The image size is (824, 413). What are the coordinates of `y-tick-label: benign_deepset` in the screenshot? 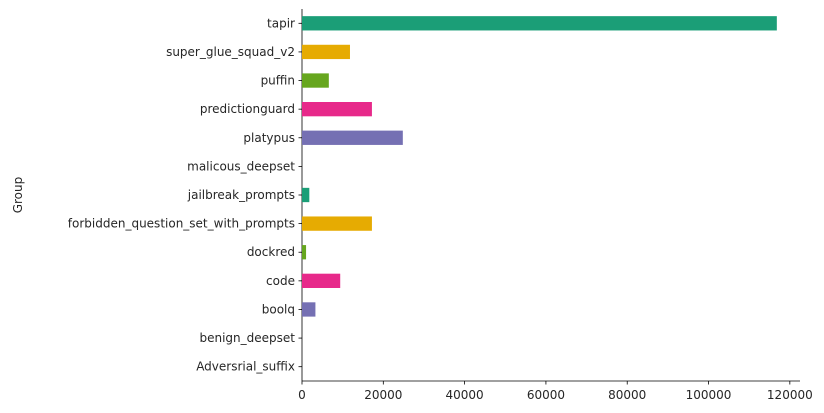 It's located at (247, 338).